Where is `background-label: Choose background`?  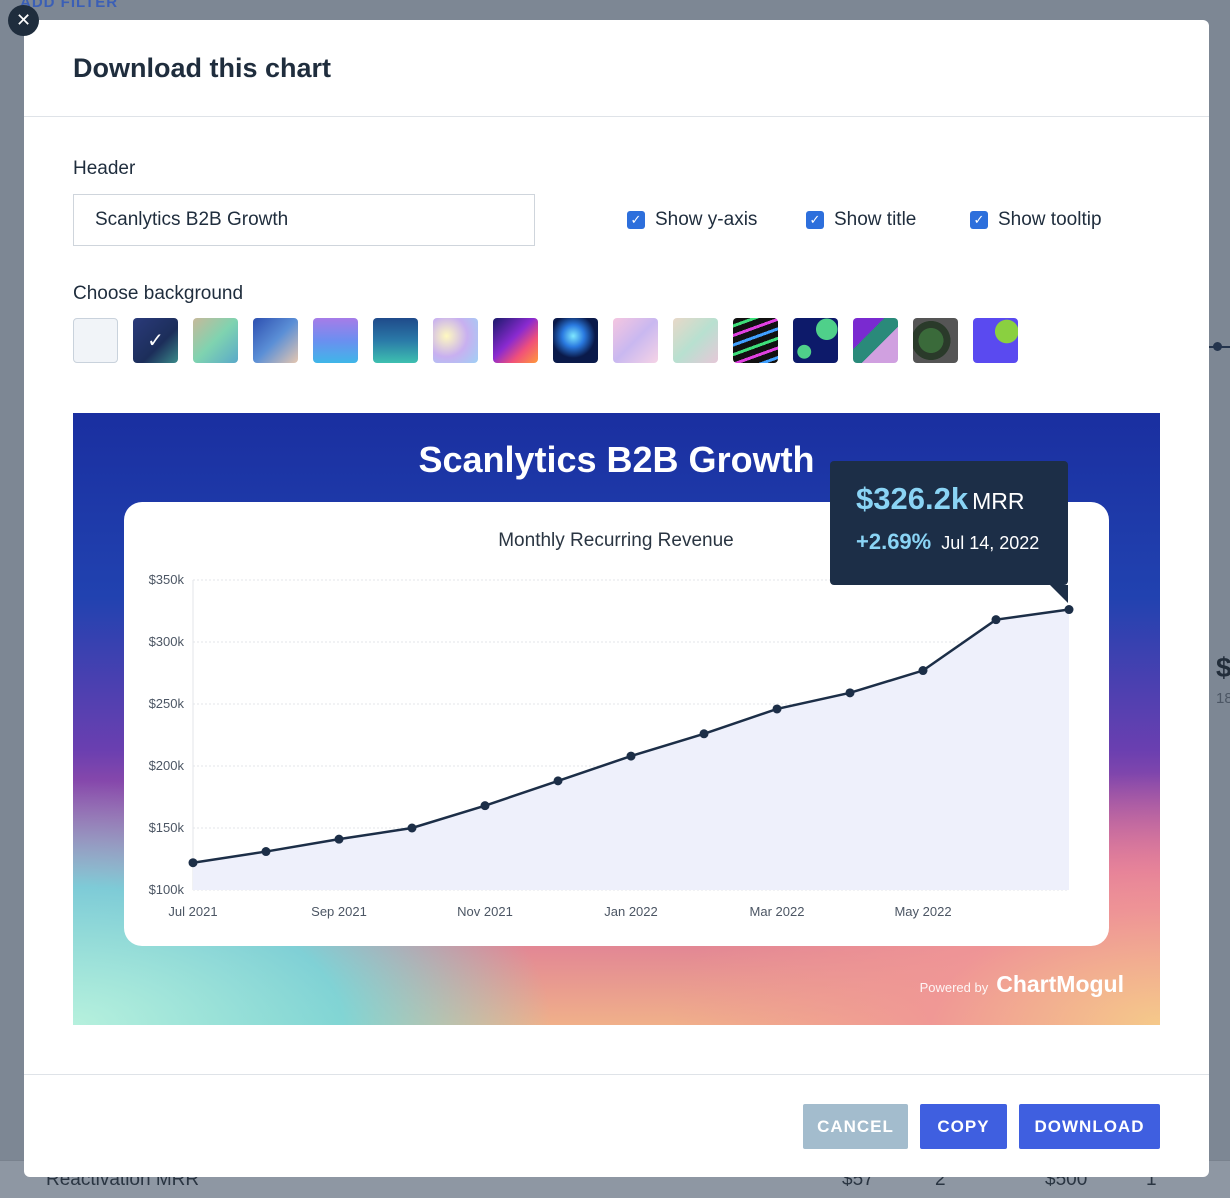 background-label: Choose background is located at coordinates (158, 293).